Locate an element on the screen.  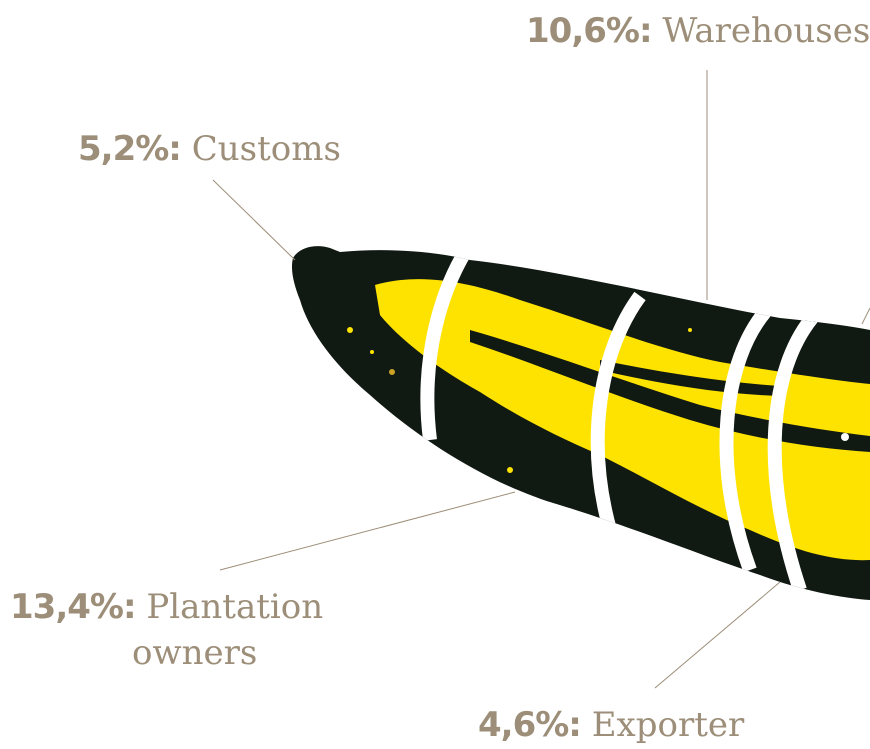
leader-line-plantation is located at coordinates (367, 531).